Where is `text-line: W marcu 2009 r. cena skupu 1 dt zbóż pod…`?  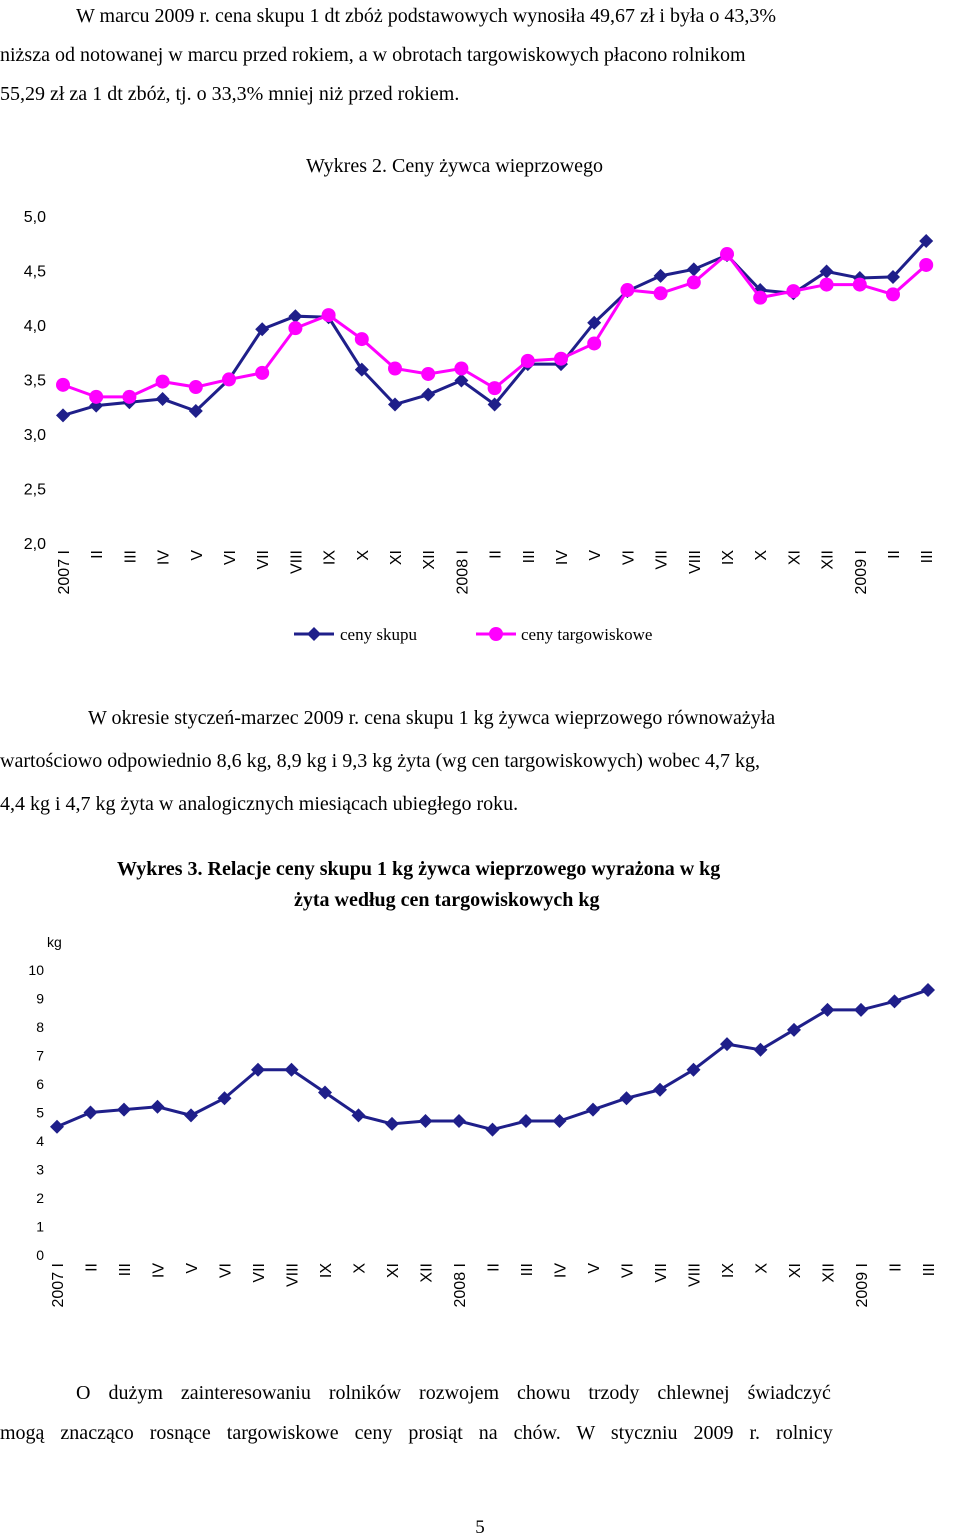 text-line: W marcu 2009 r. cena skupu 1 dt zbóż pod… is located at coordinates (426, 16).